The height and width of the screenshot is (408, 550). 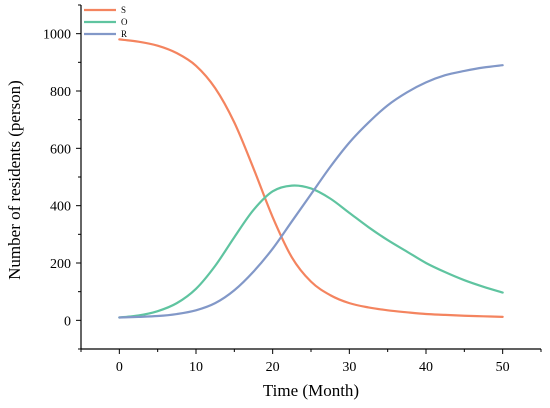 What do you see at coordinates (124, 22) in the screenshot?
I see `legend-label-O: O` at bounding box center [124, 22].